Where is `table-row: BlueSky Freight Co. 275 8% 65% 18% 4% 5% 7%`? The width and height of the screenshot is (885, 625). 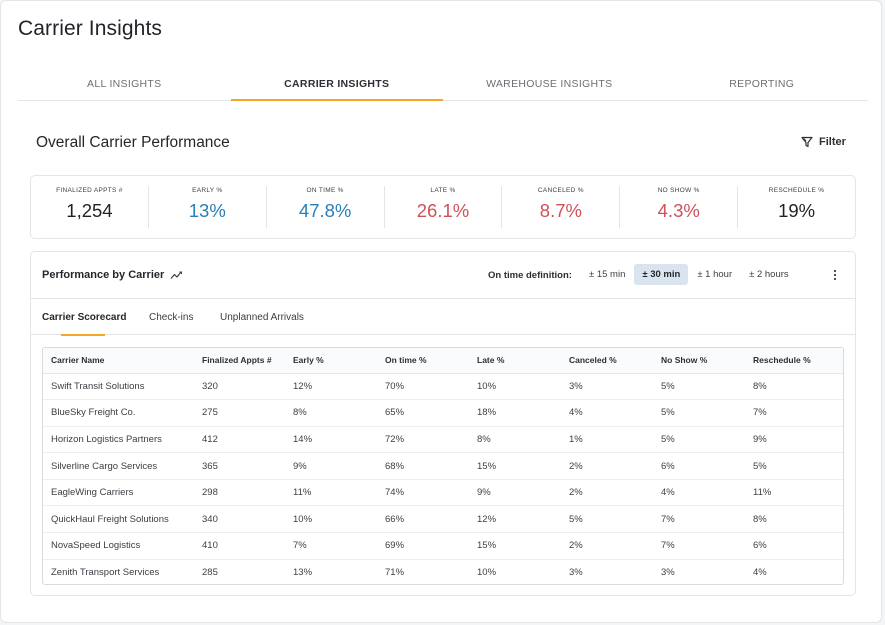 table-row: BlueSky Freight Co. 275 8% 65% 18% 4% 5% 7% is located at coordinates (443, 413).